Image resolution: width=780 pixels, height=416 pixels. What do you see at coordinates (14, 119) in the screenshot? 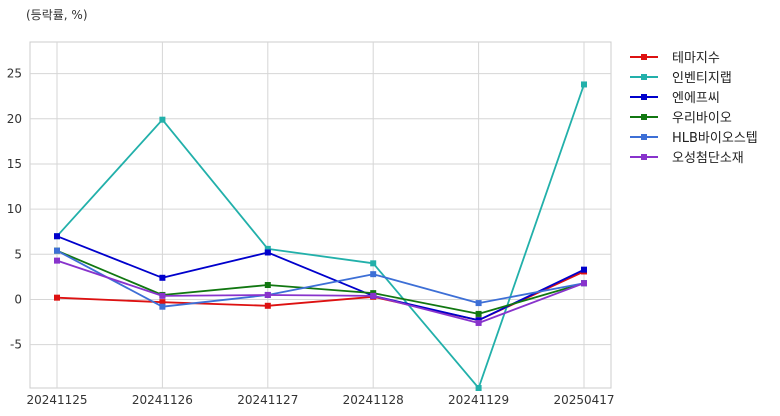
I see `y-tick-label: 20` at bounding box center [14, 119].